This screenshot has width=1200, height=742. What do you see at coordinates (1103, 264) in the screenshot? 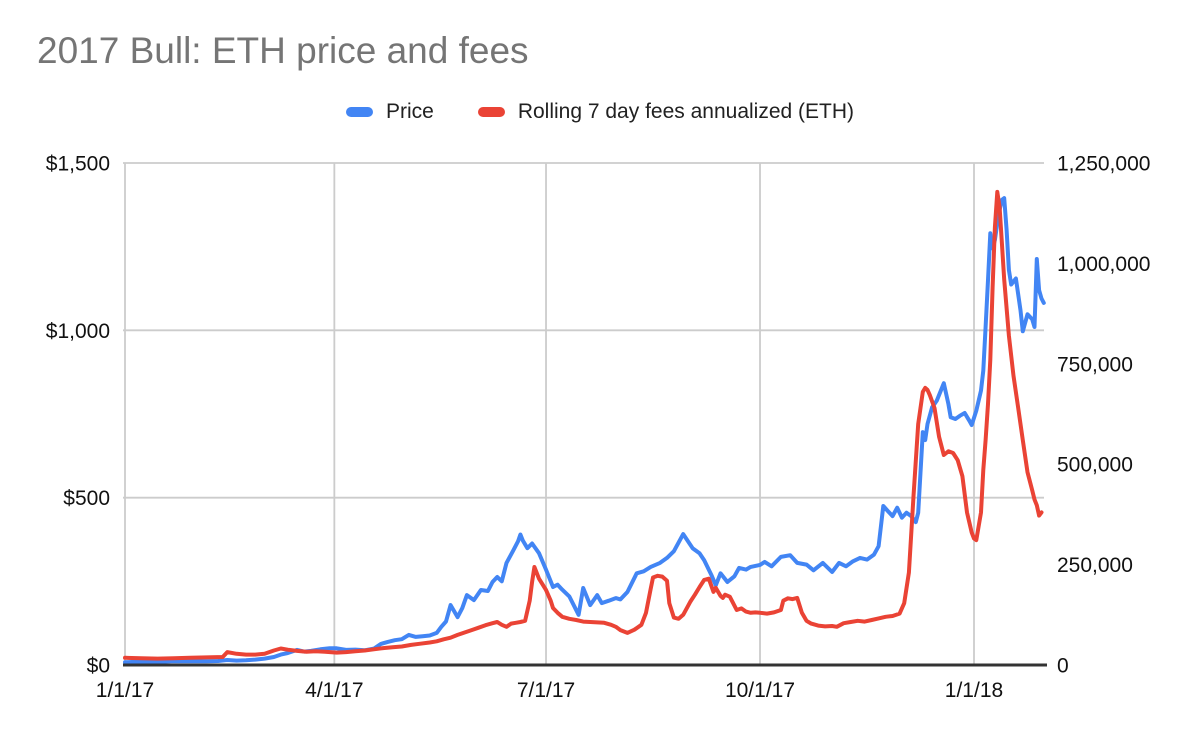
I see `right-axis-tick-label: 1,000,000` at bounding box center [1103, 264].